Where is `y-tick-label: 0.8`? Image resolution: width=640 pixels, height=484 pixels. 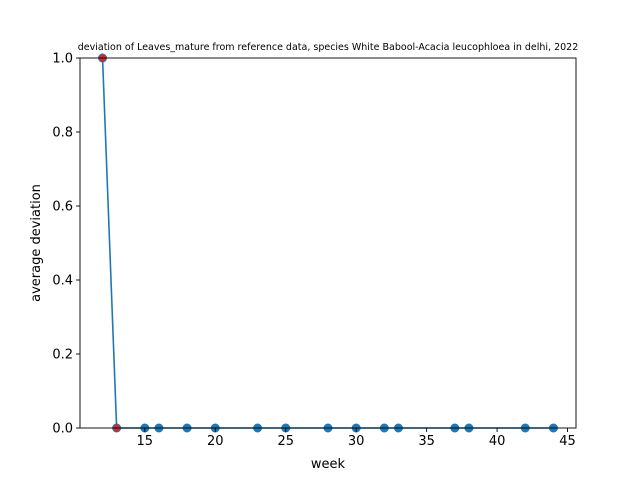
y-tick-label: 0.8 is located at coordinates (62, 133).